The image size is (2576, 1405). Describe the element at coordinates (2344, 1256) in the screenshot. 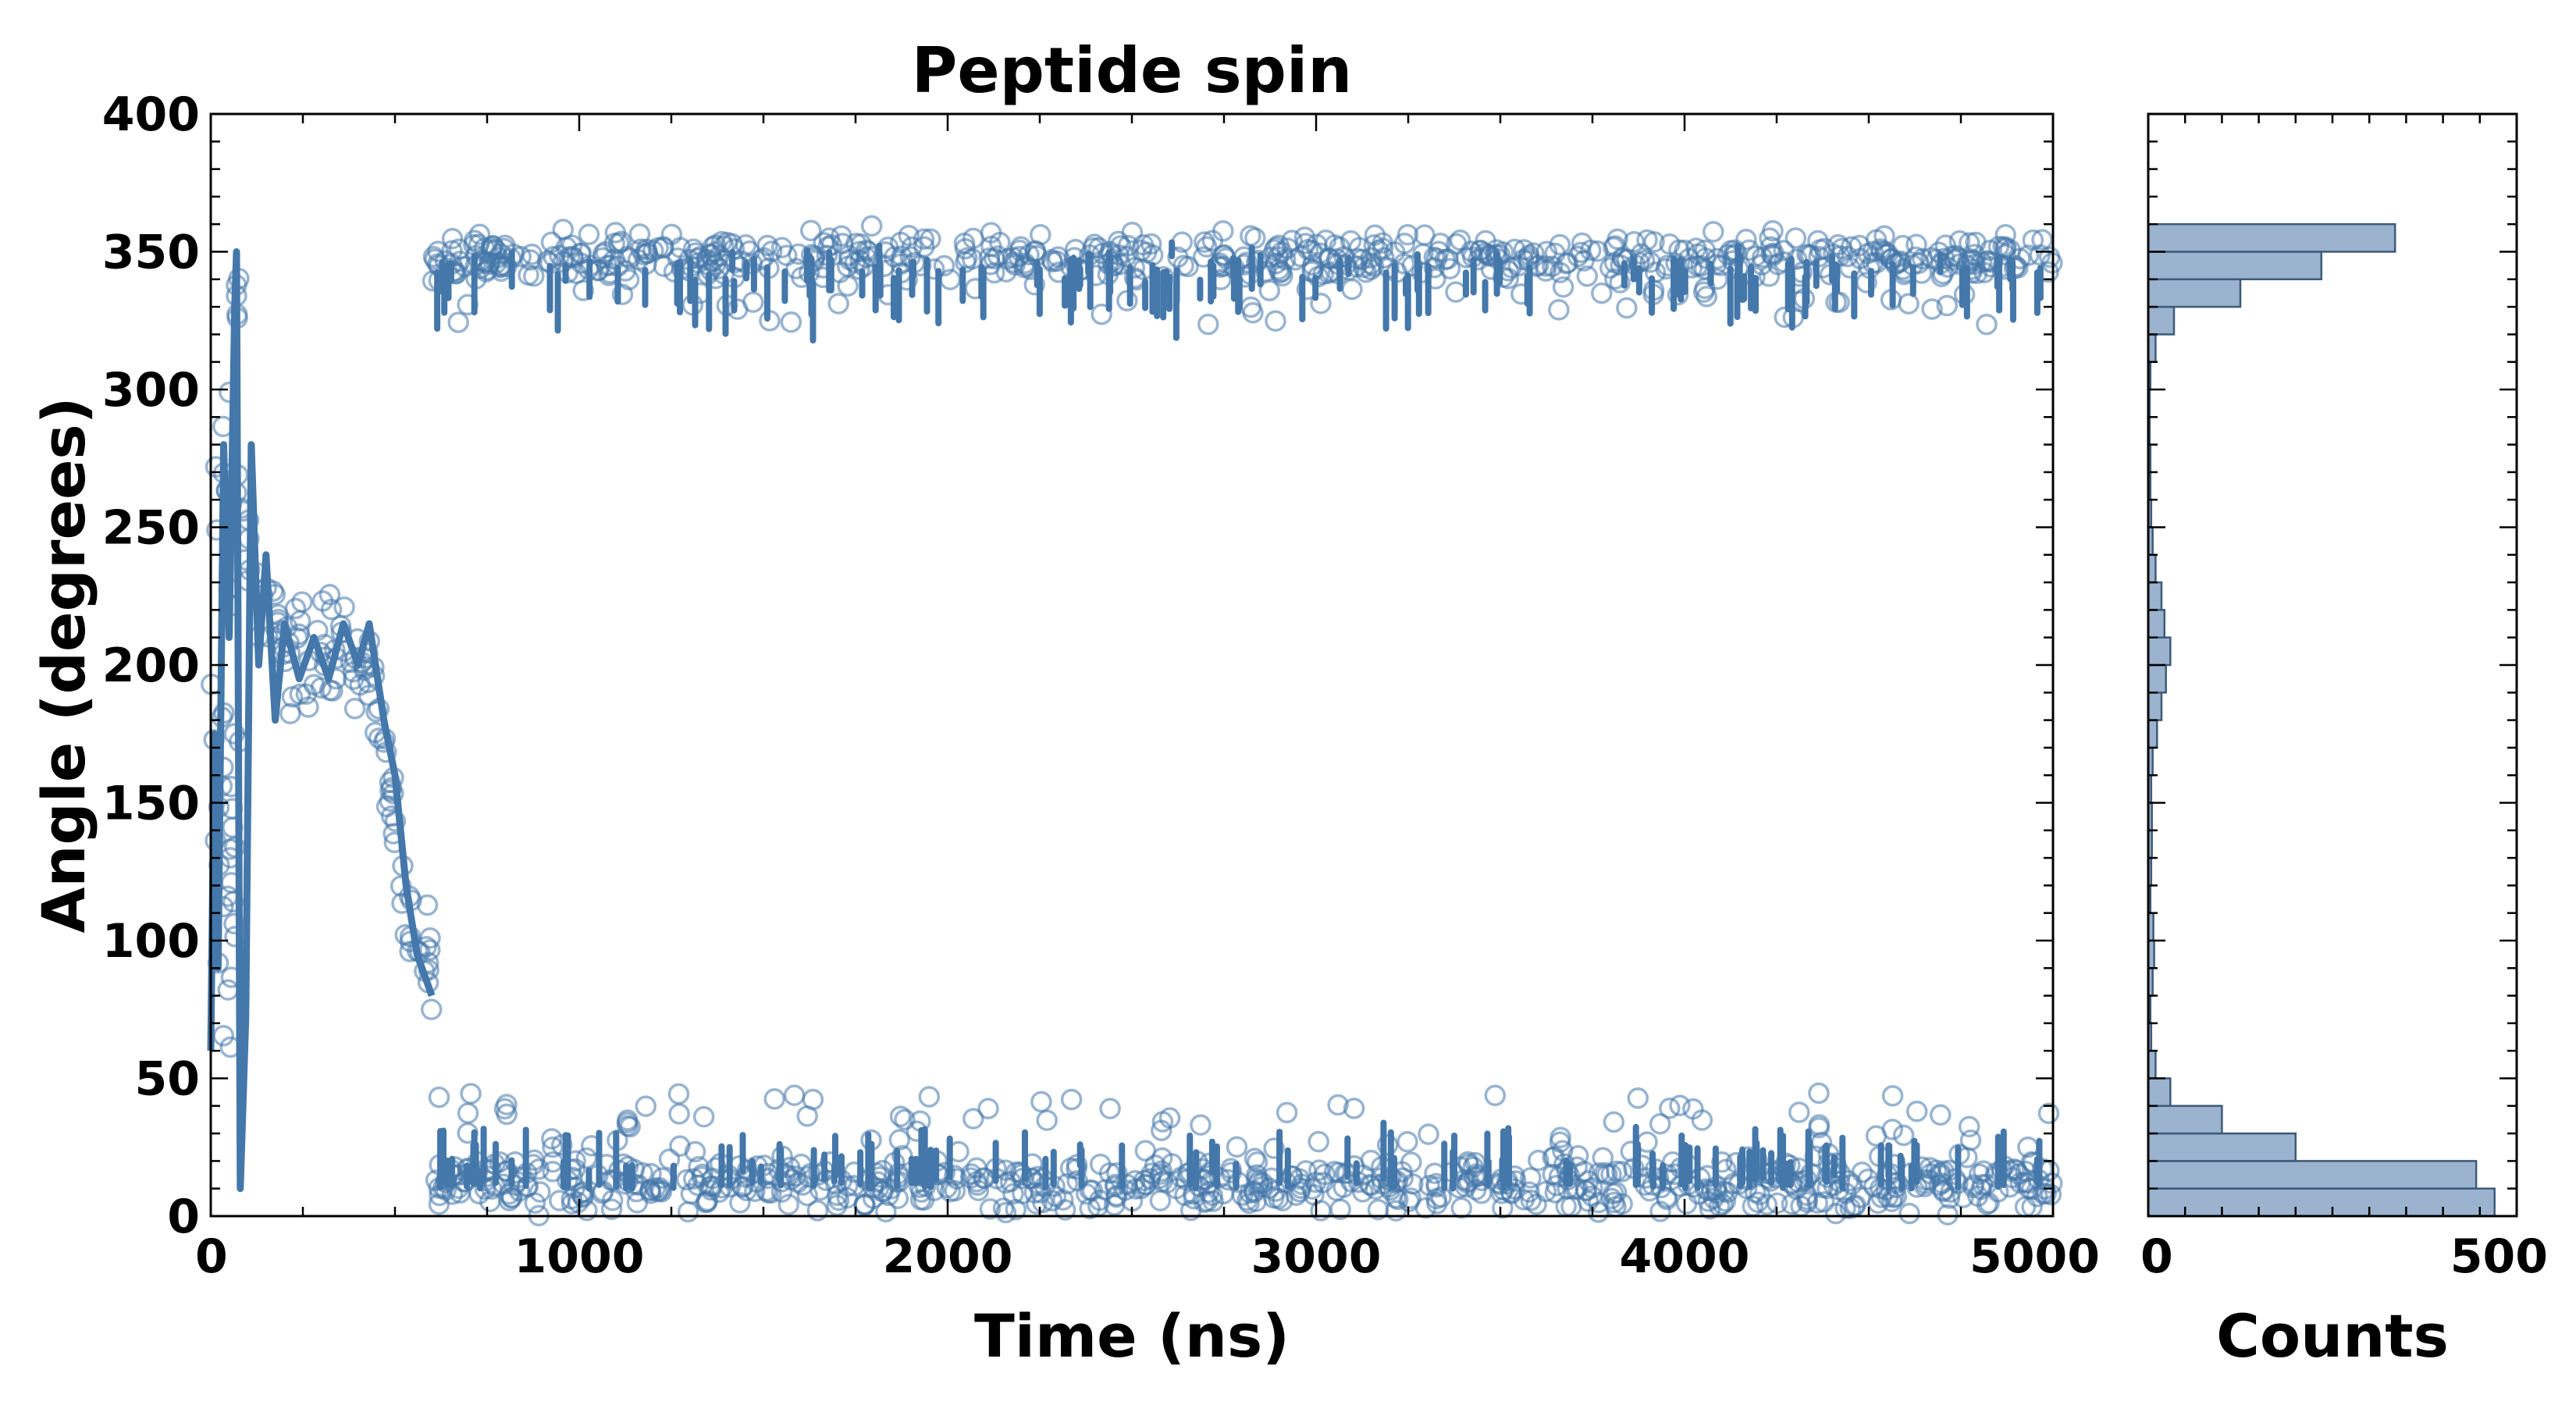

I see `histogram-x-tick-labels: 0 500` at that location.